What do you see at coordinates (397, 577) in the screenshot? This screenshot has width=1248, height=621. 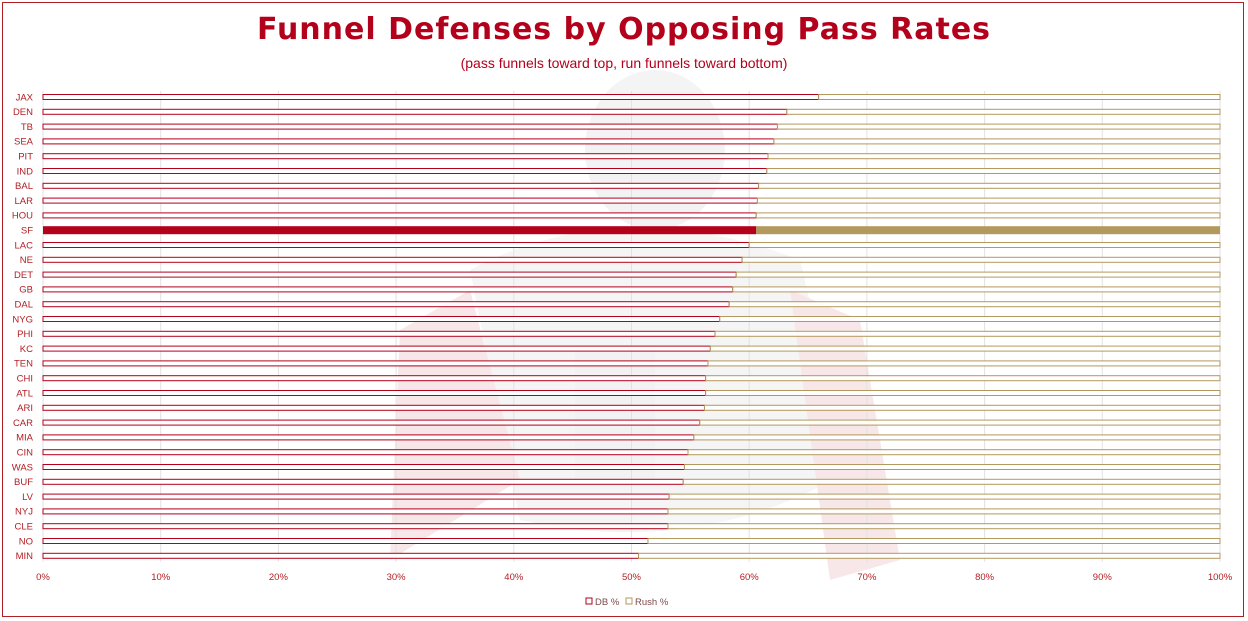 I see `x-tick-label: 30%` at bounding box center [397, 577].